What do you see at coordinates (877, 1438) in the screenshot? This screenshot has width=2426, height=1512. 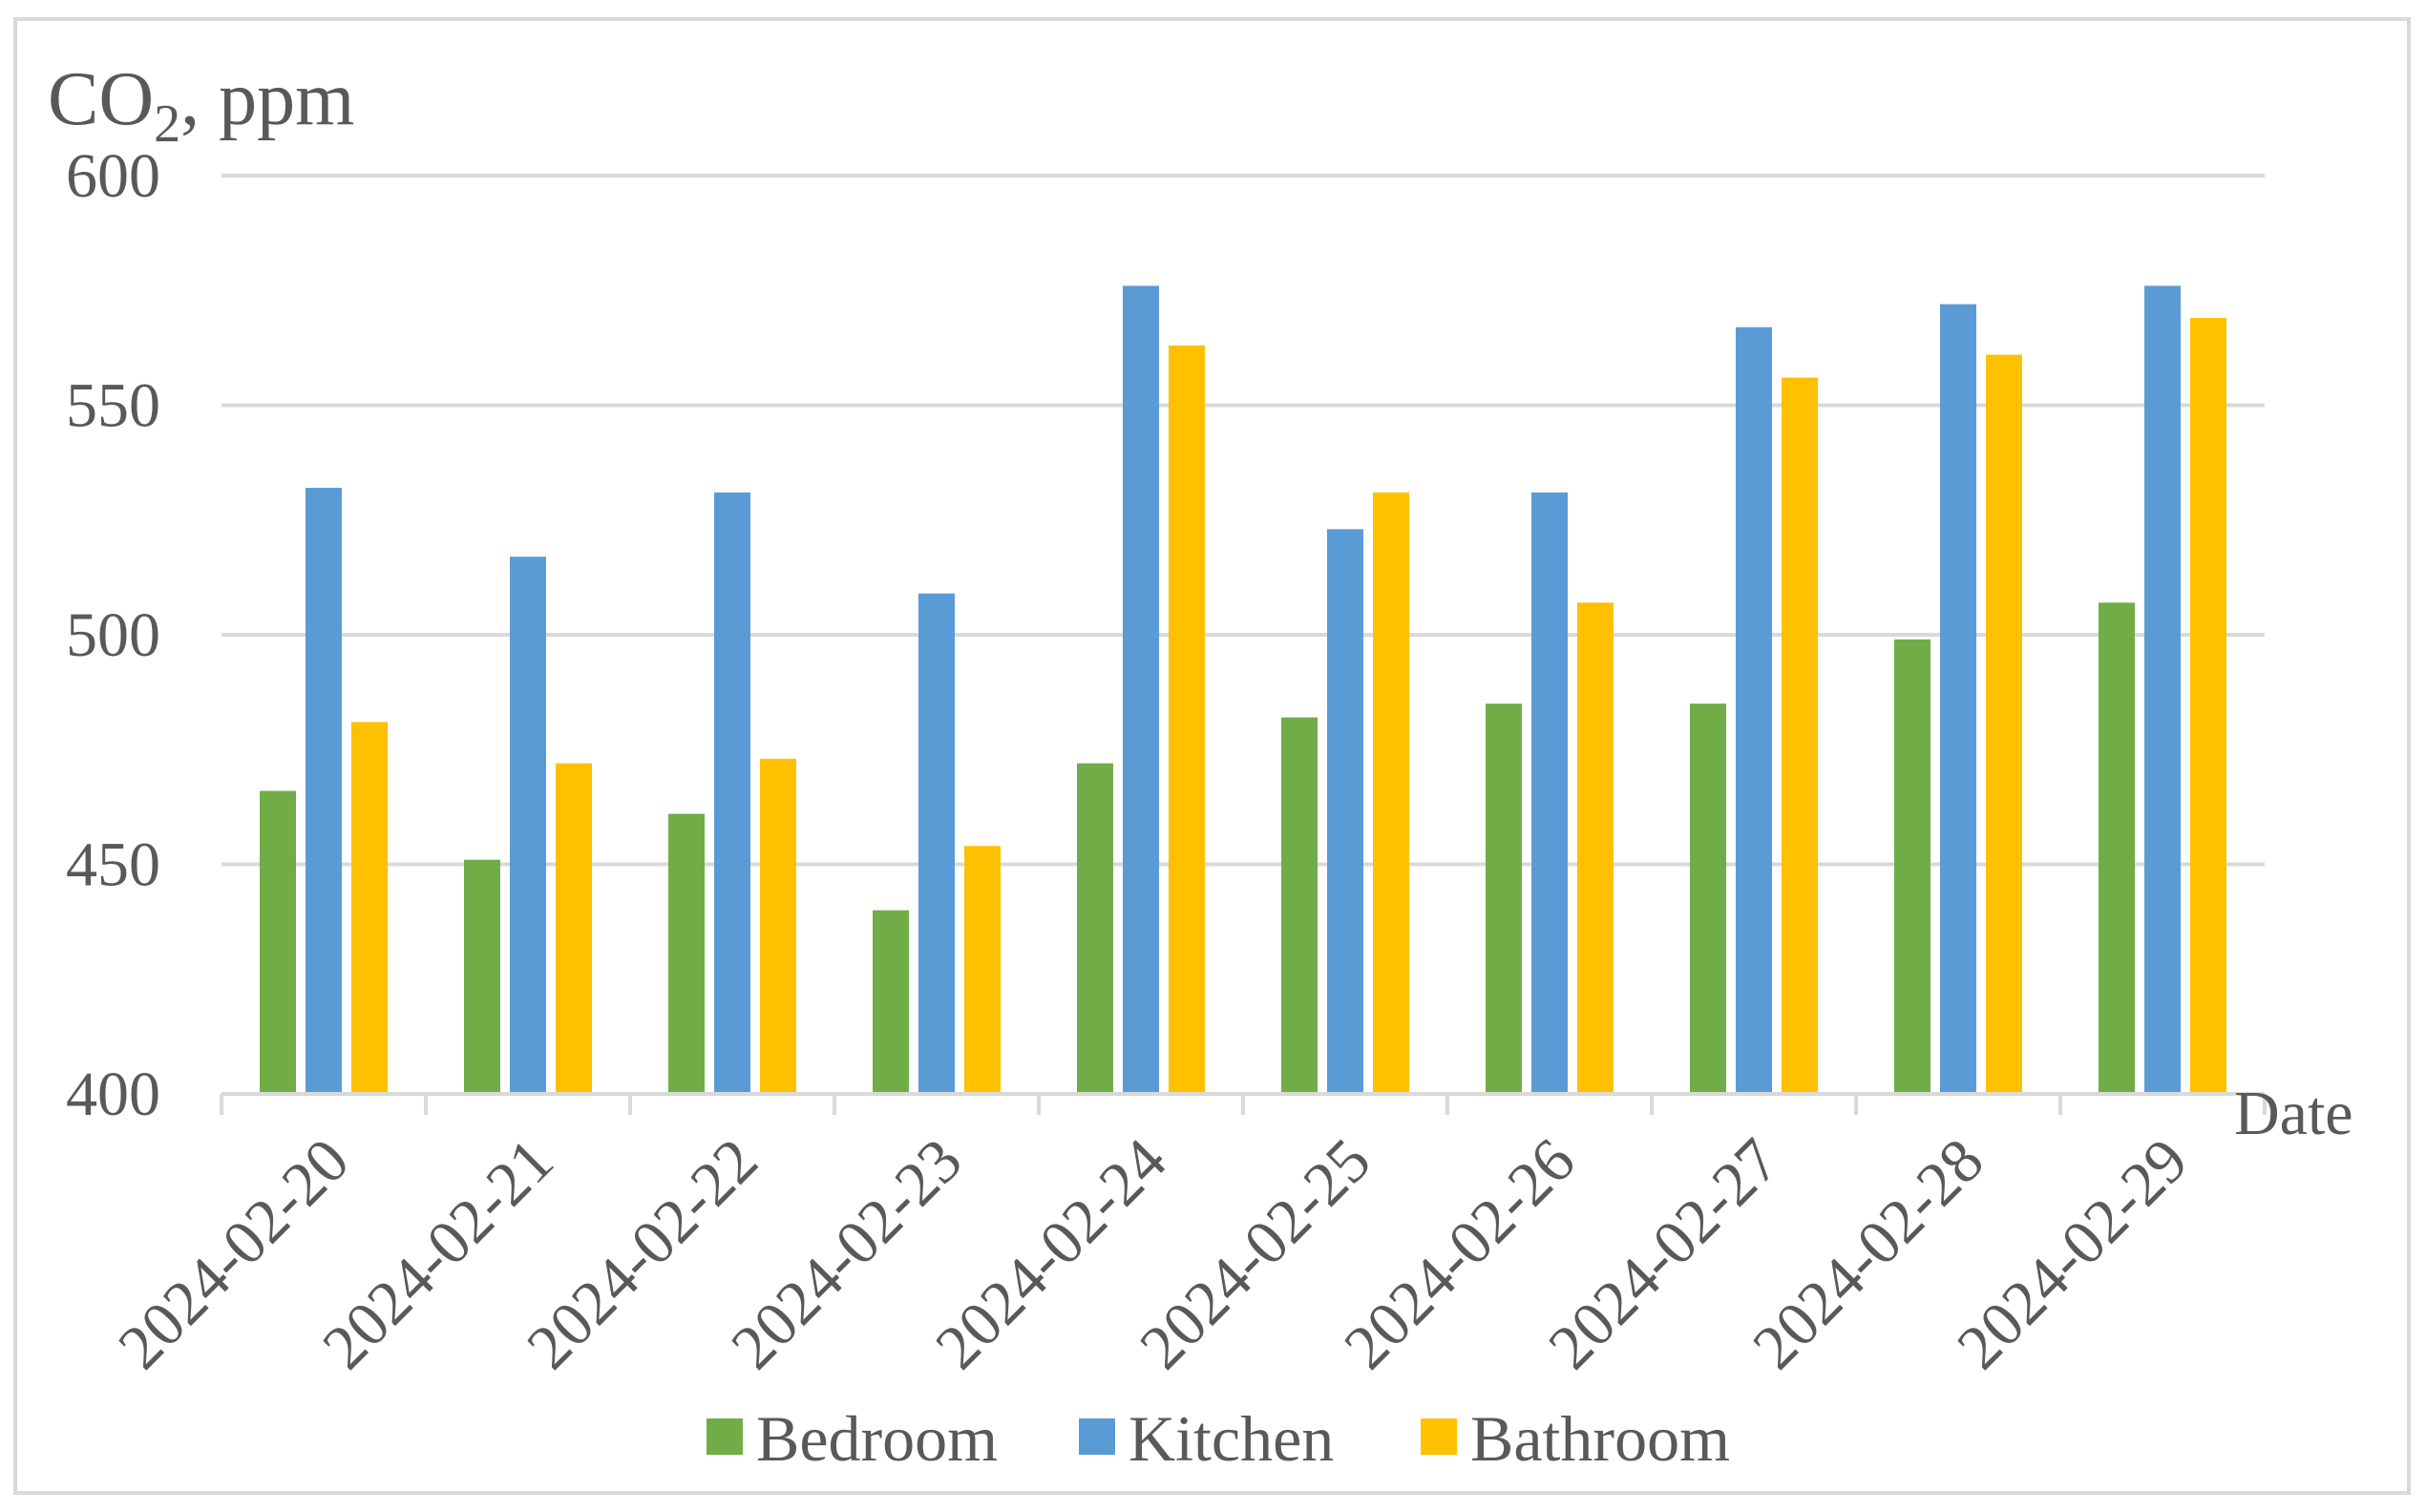 I see `legend-label-bedroom: Bedroom` at bounding box center [877, 1438].